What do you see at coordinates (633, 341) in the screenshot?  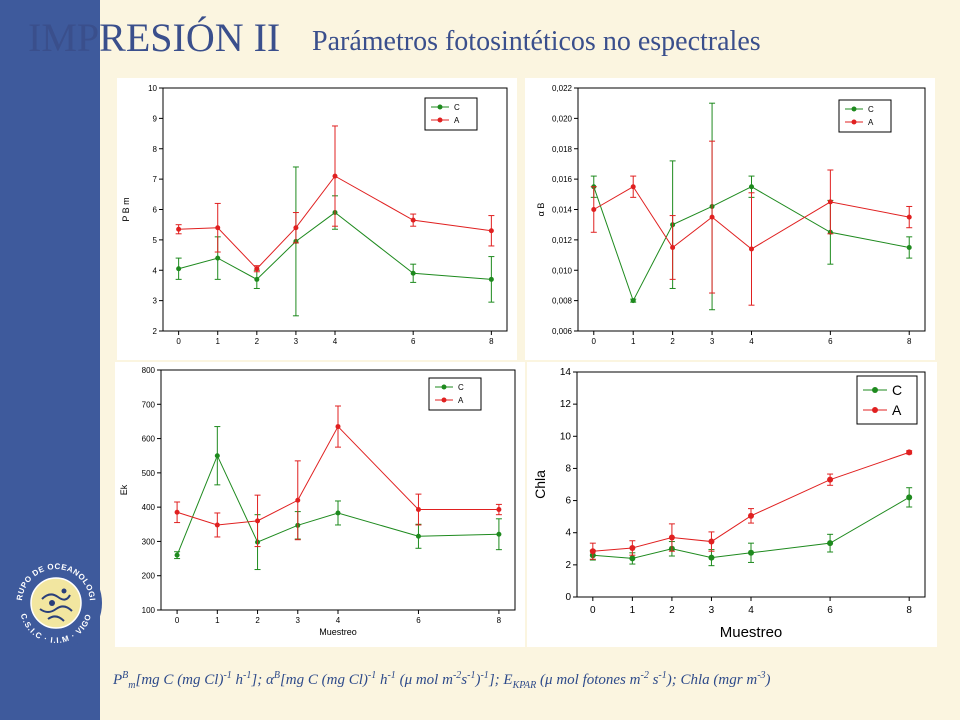 I see `x-tick-label: 1` at bounding box center [633, 341].